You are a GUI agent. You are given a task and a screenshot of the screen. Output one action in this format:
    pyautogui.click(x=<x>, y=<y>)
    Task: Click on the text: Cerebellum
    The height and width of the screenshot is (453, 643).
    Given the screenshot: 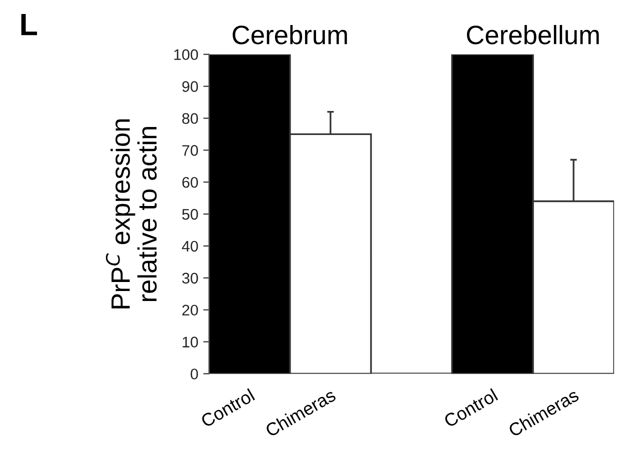 What is the action you would take?
    pyautogui.click(x=532, y=34)
    